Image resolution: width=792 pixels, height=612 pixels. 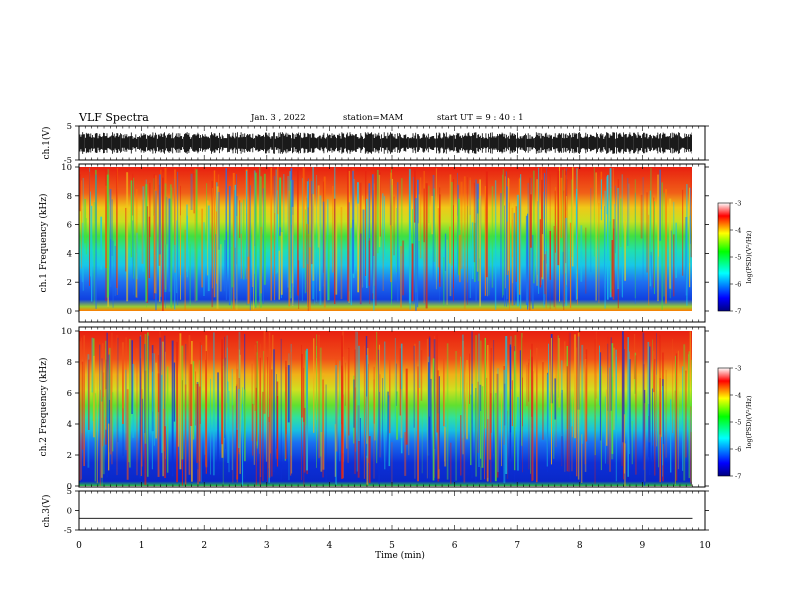 I want to click on ch2-spectrogram-y-tick-label: 0, so click(x=69, y=487).